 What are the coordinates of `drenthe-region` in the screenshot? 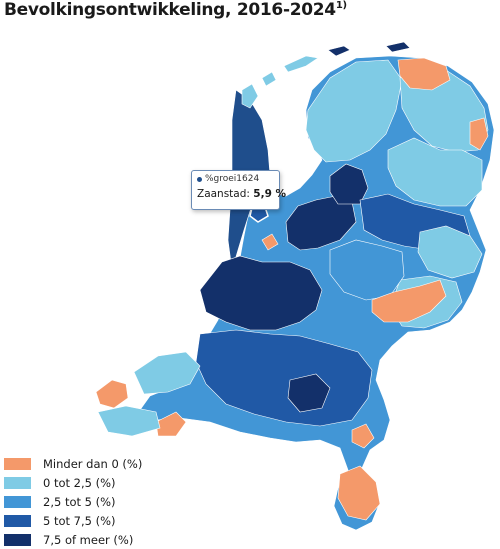 It's located at (435, 172).